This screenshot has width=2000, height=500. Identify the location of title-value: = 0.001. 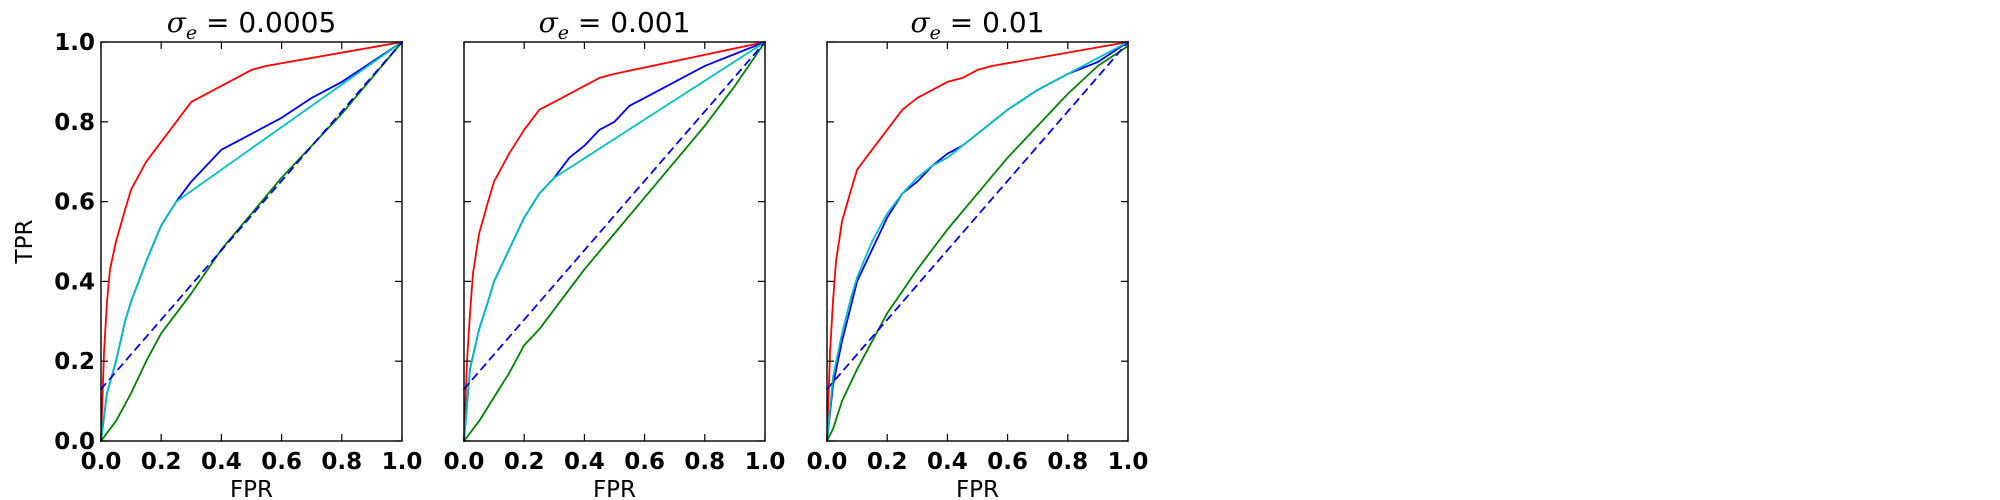
(629, 22).